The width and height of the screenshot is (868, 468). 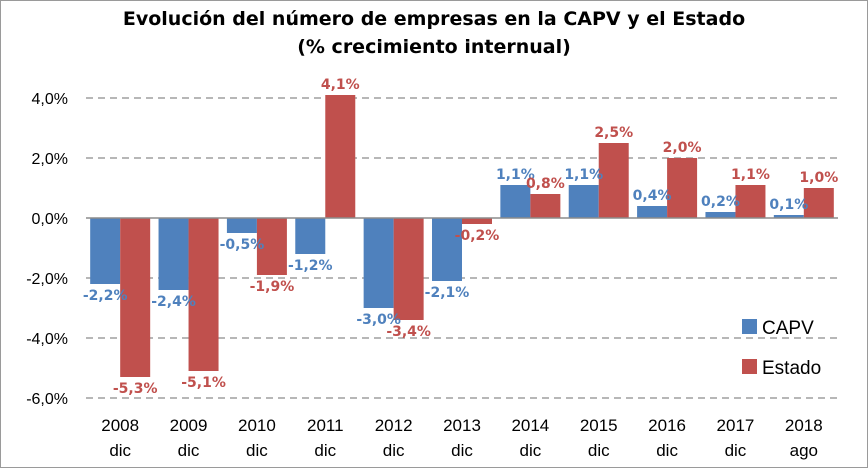 I want to click on estado-data-label: -3,4%, so click(x=408, y=332).